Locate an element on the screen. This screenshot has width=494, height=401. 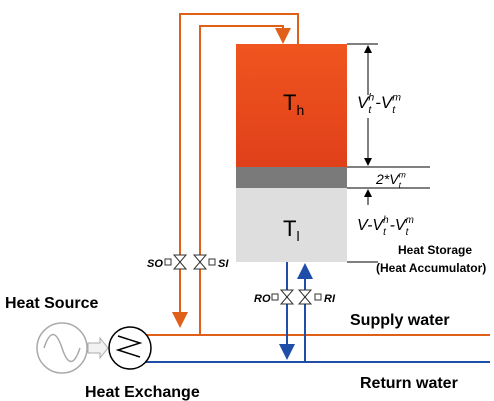
sine-icon is located at coordinates (62, 348).